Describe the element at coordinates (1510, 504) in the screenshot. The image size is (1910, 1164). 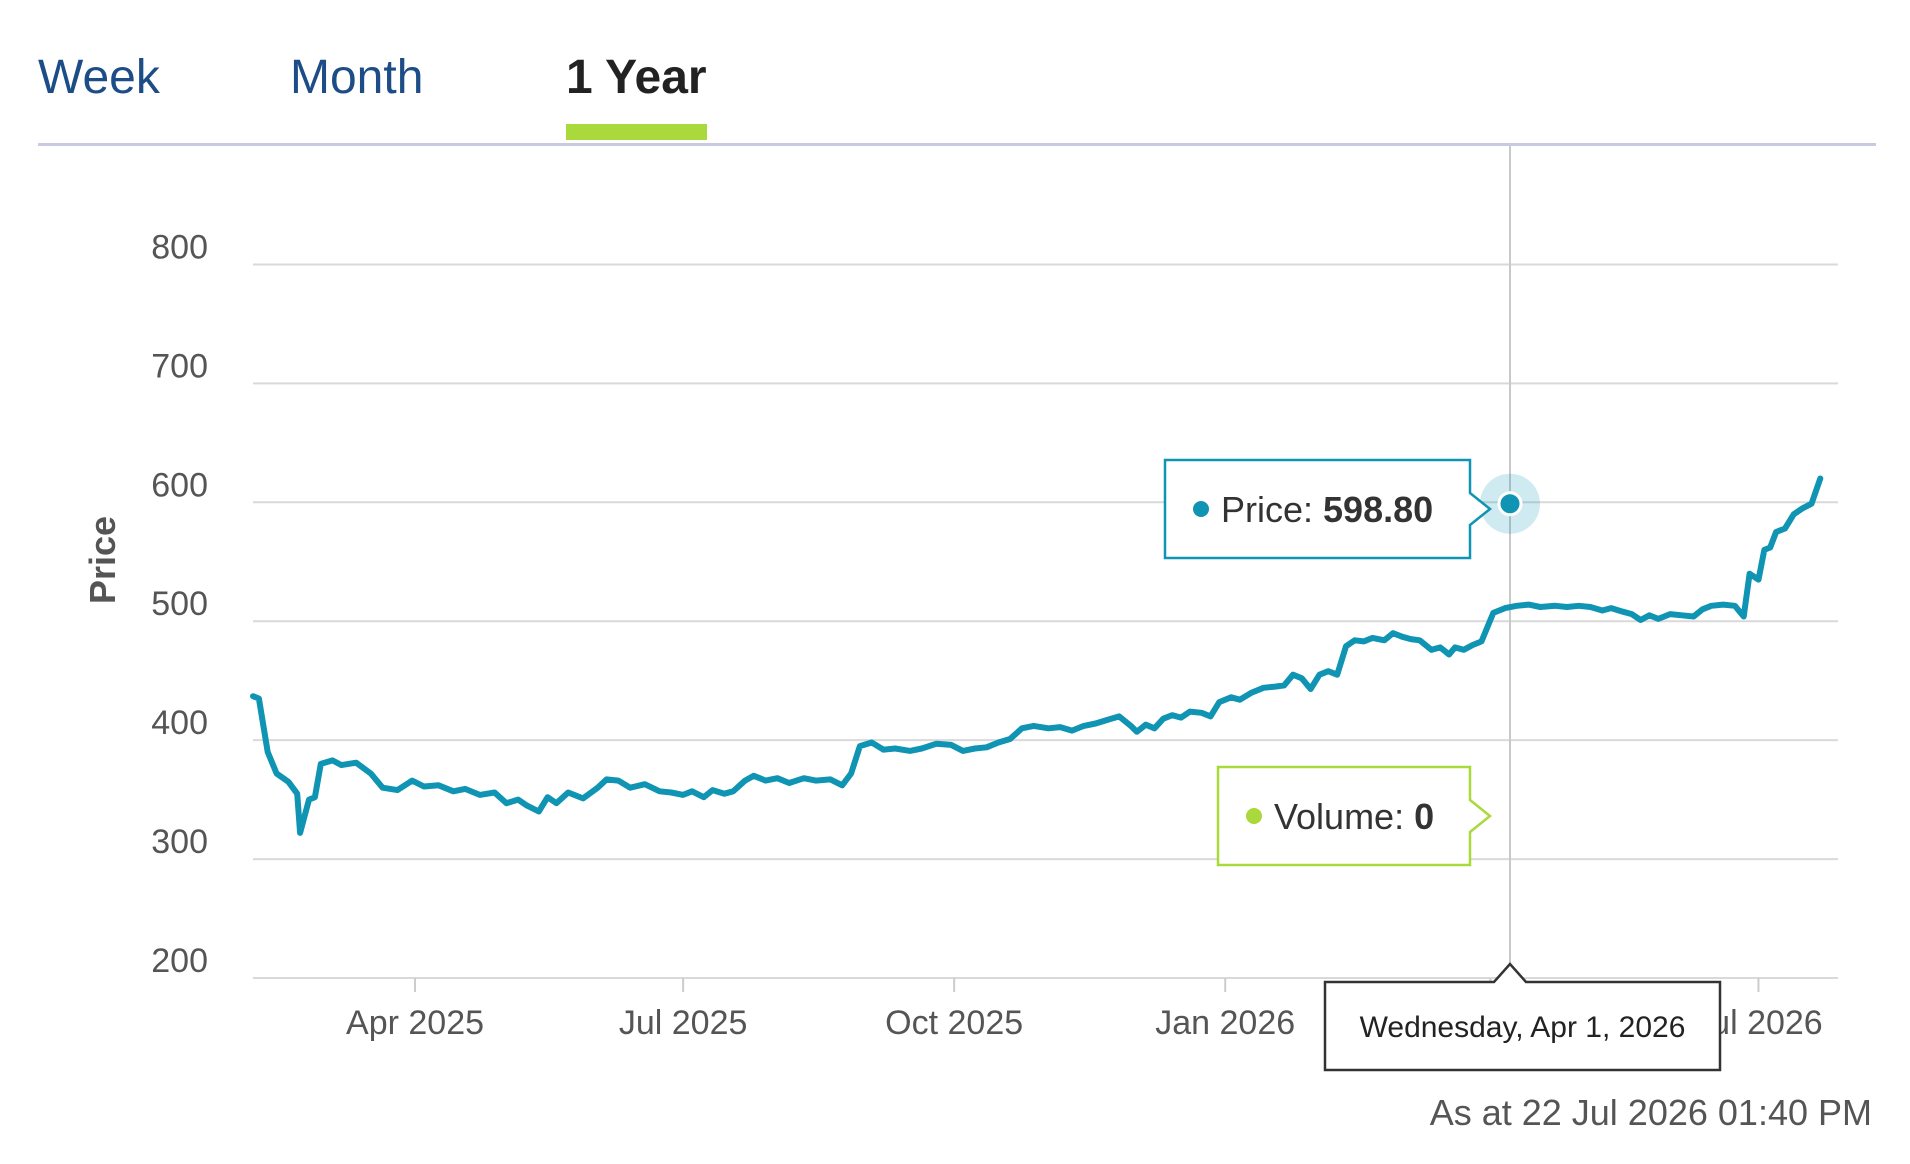
I see `hover-point` at that location.